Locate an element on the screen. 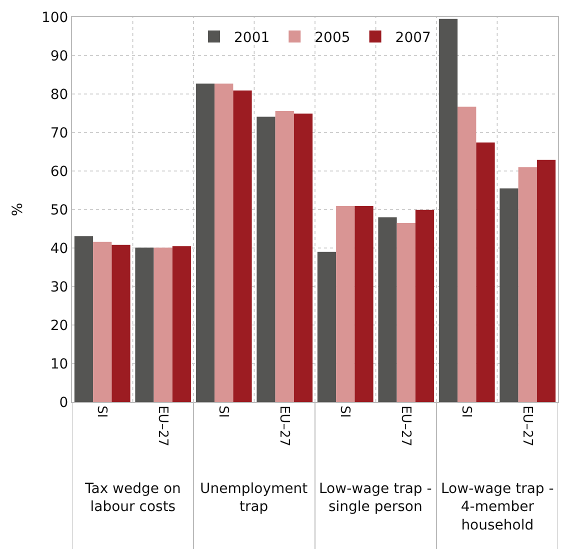 The height and width of the screenshot is (549, 561). legend-label: 2005 is located at coordinates (332, 38).